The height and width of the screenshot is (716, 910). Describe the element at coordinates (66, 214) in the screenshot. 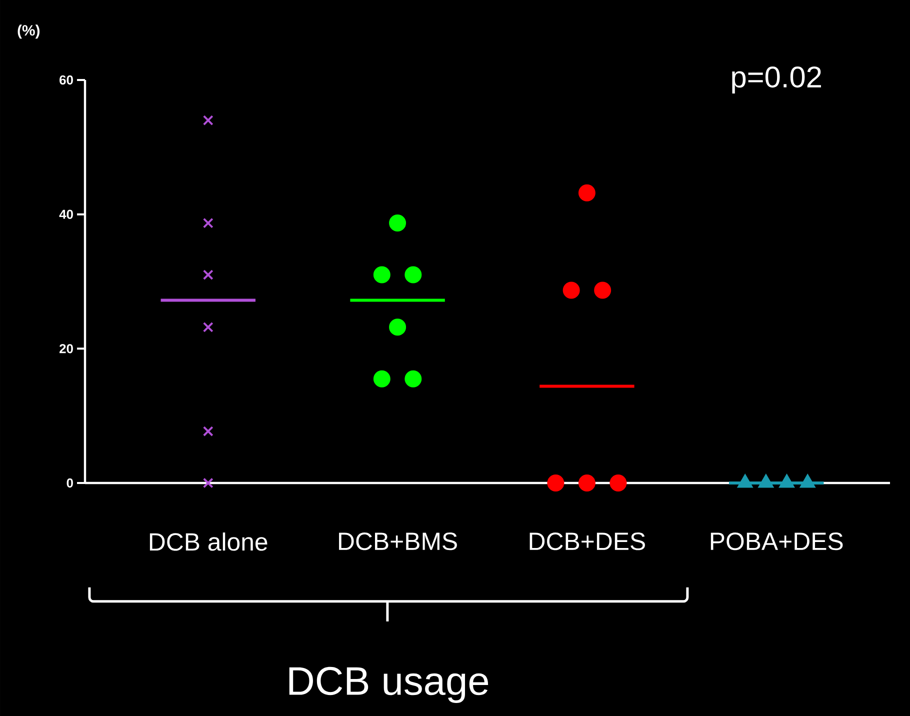

I see `y-tick-label: 40` at that location.